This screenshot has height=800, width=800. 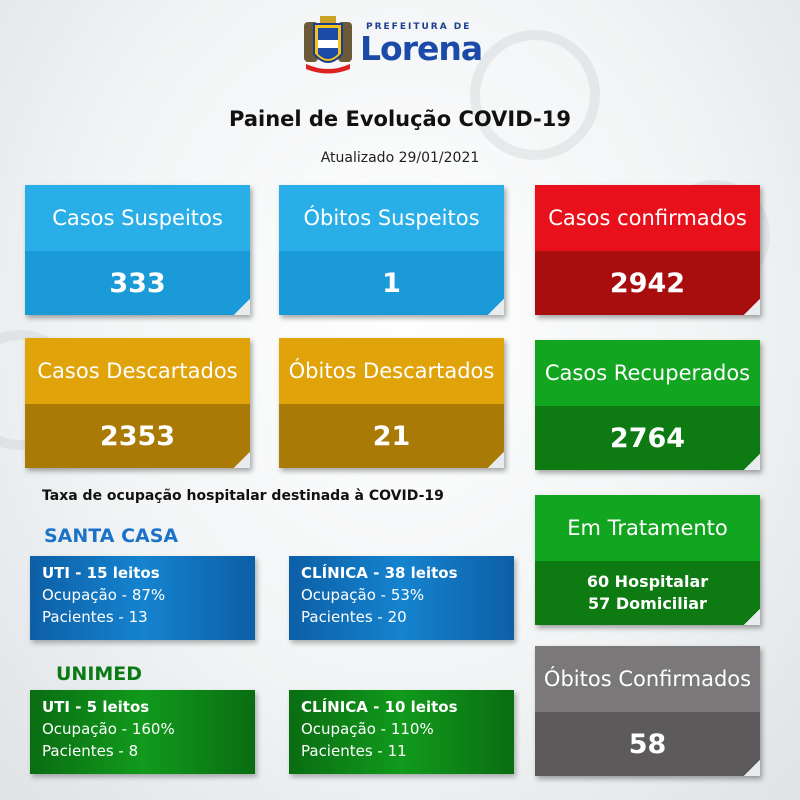 I want to click on prefeitura-logo: PREFEITURA DE Lorena, so click(x=400, y=44).